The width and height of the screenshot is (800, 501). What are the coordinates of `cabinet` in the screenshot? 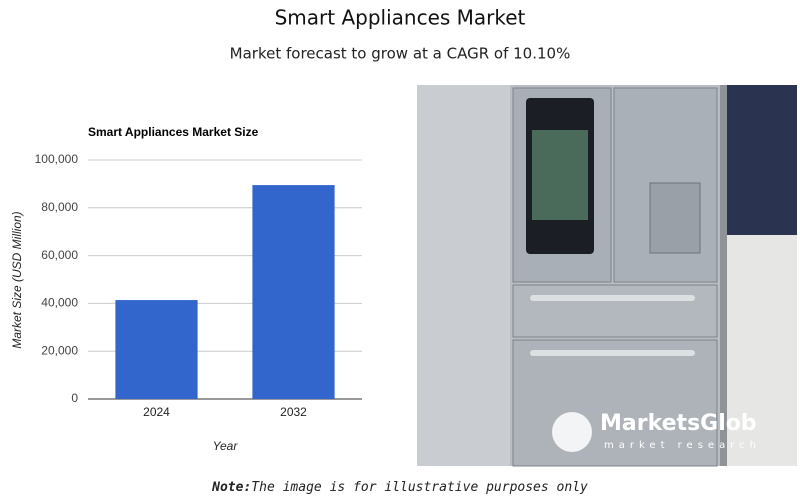 It's located at (464, 275).